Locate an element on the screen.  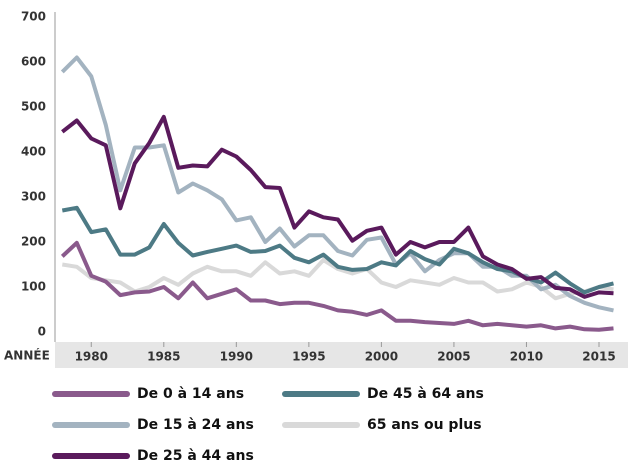
legend-label: De 25 à 44 ans is located at coordinates (195, 456).